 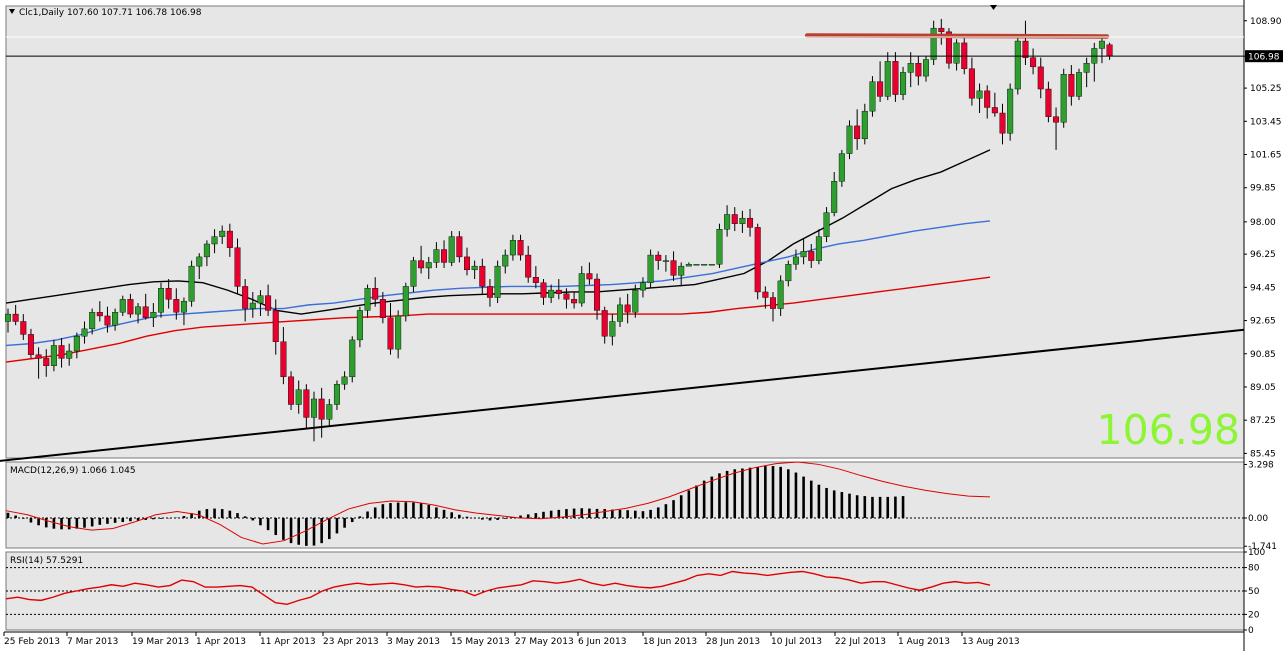 I want to click on price-tick-label: 94.45, so click(x=1263, y=288).